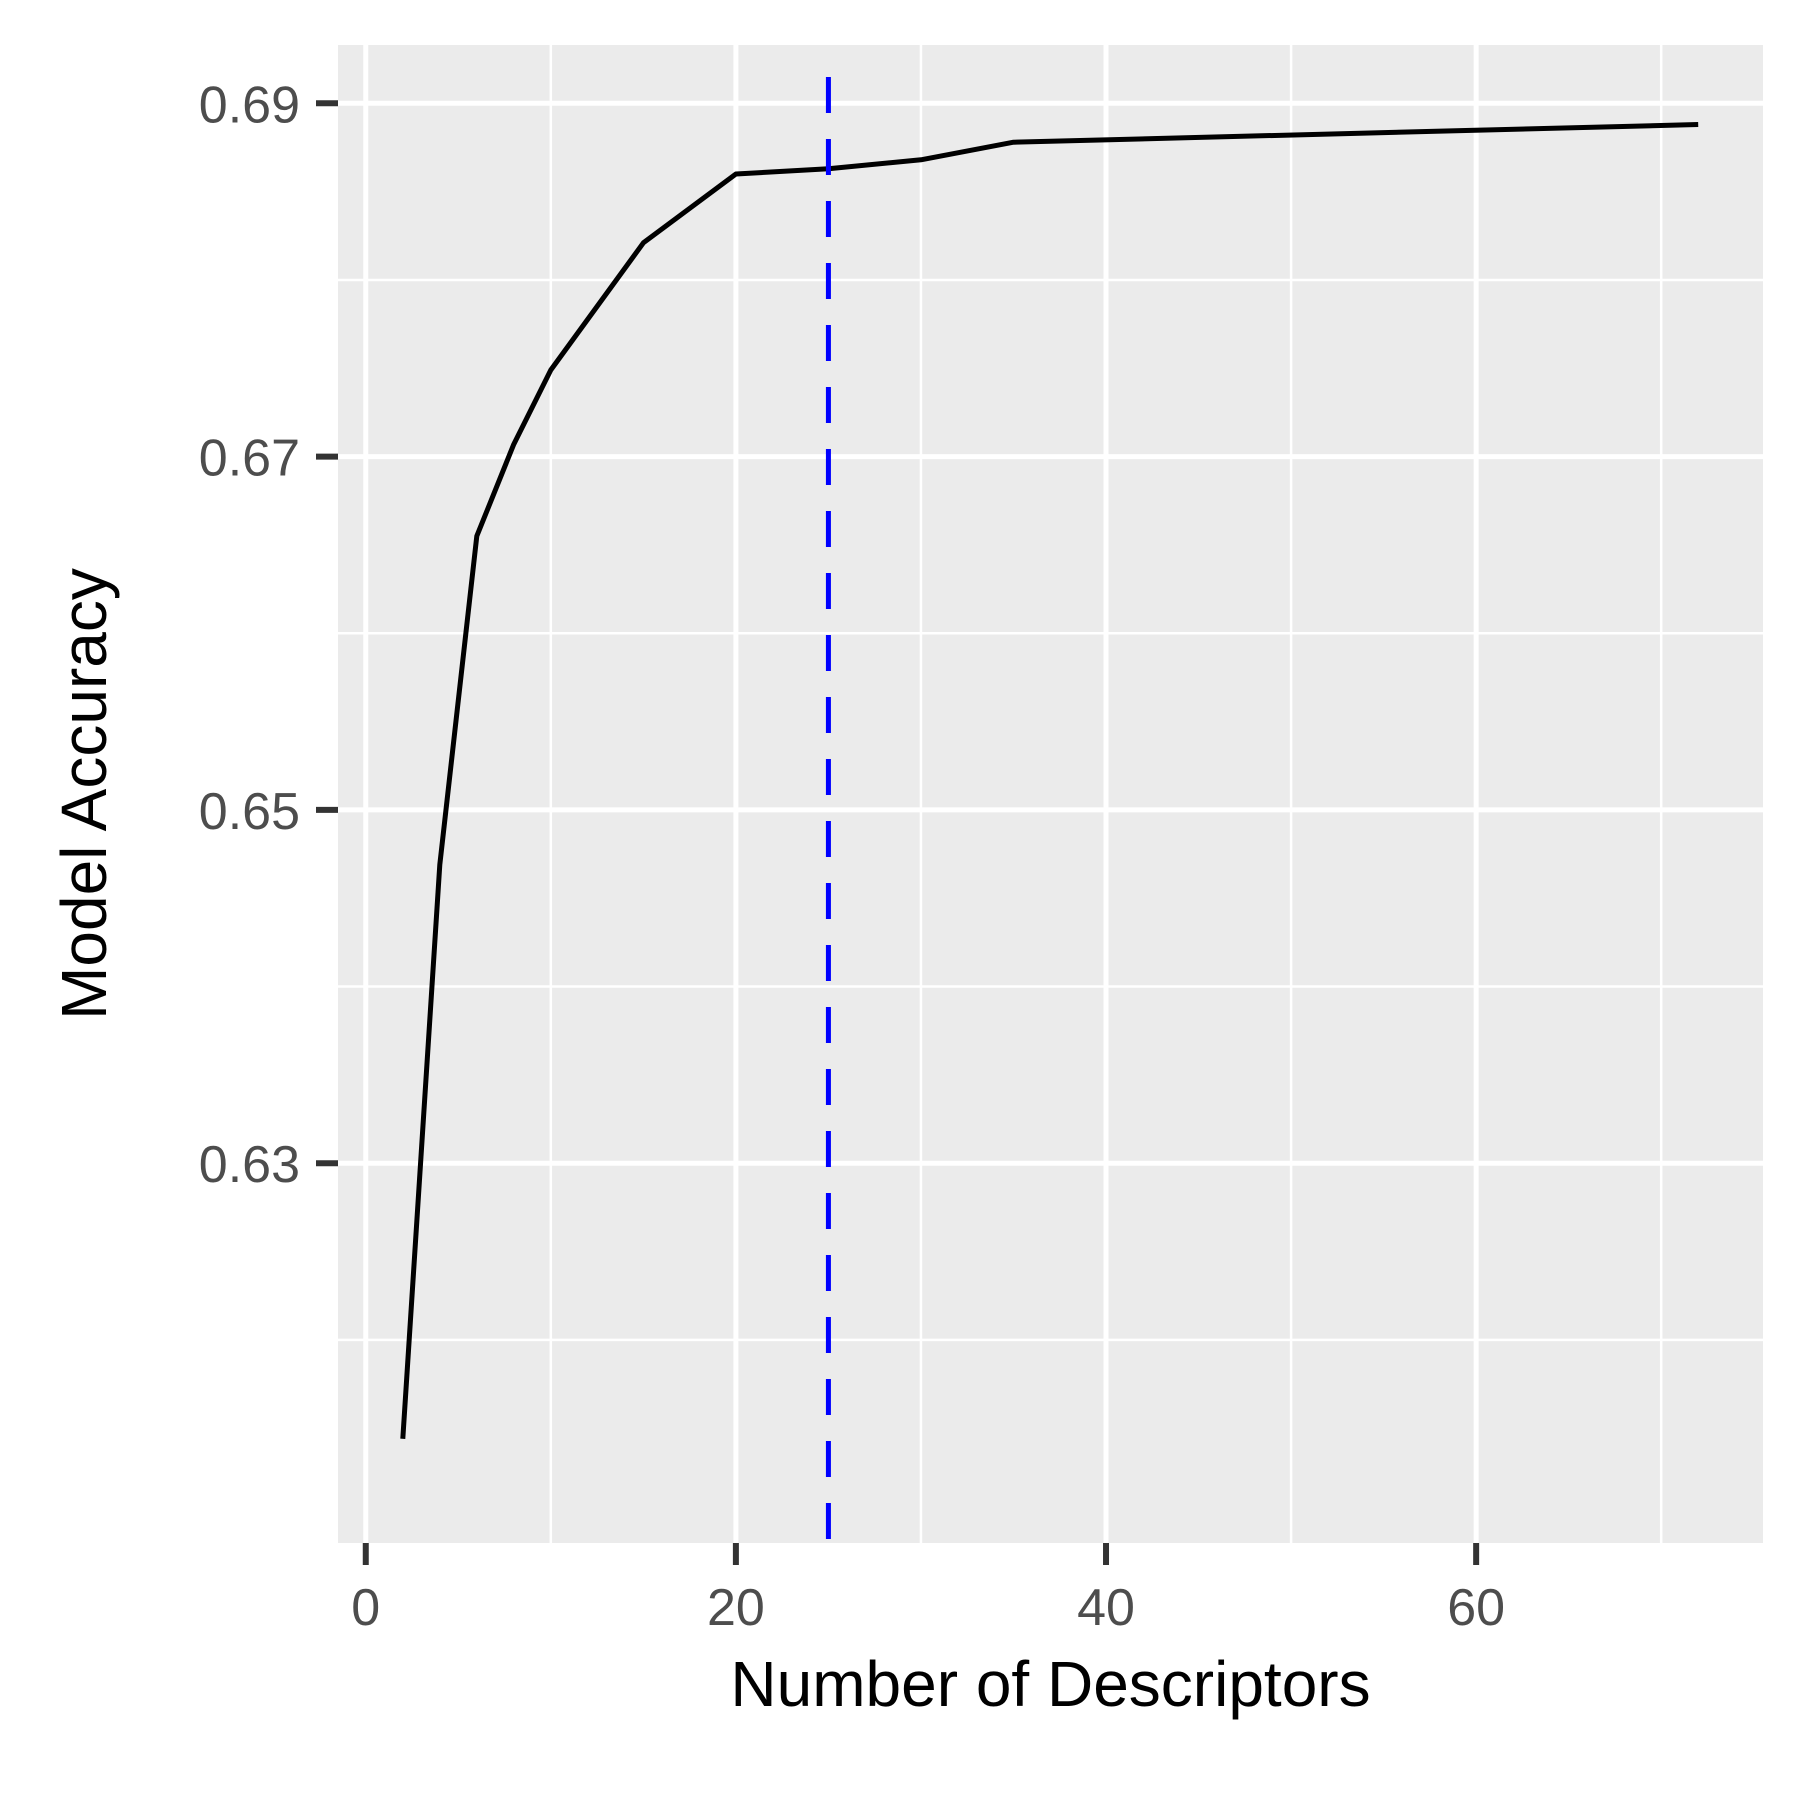 Image resolution: width=1800 pixels, height=1800 pixels. Describe the element at coordinates (928, 1590) in the screenshot. I see `x-axis: 0 20 40 60` at that location.